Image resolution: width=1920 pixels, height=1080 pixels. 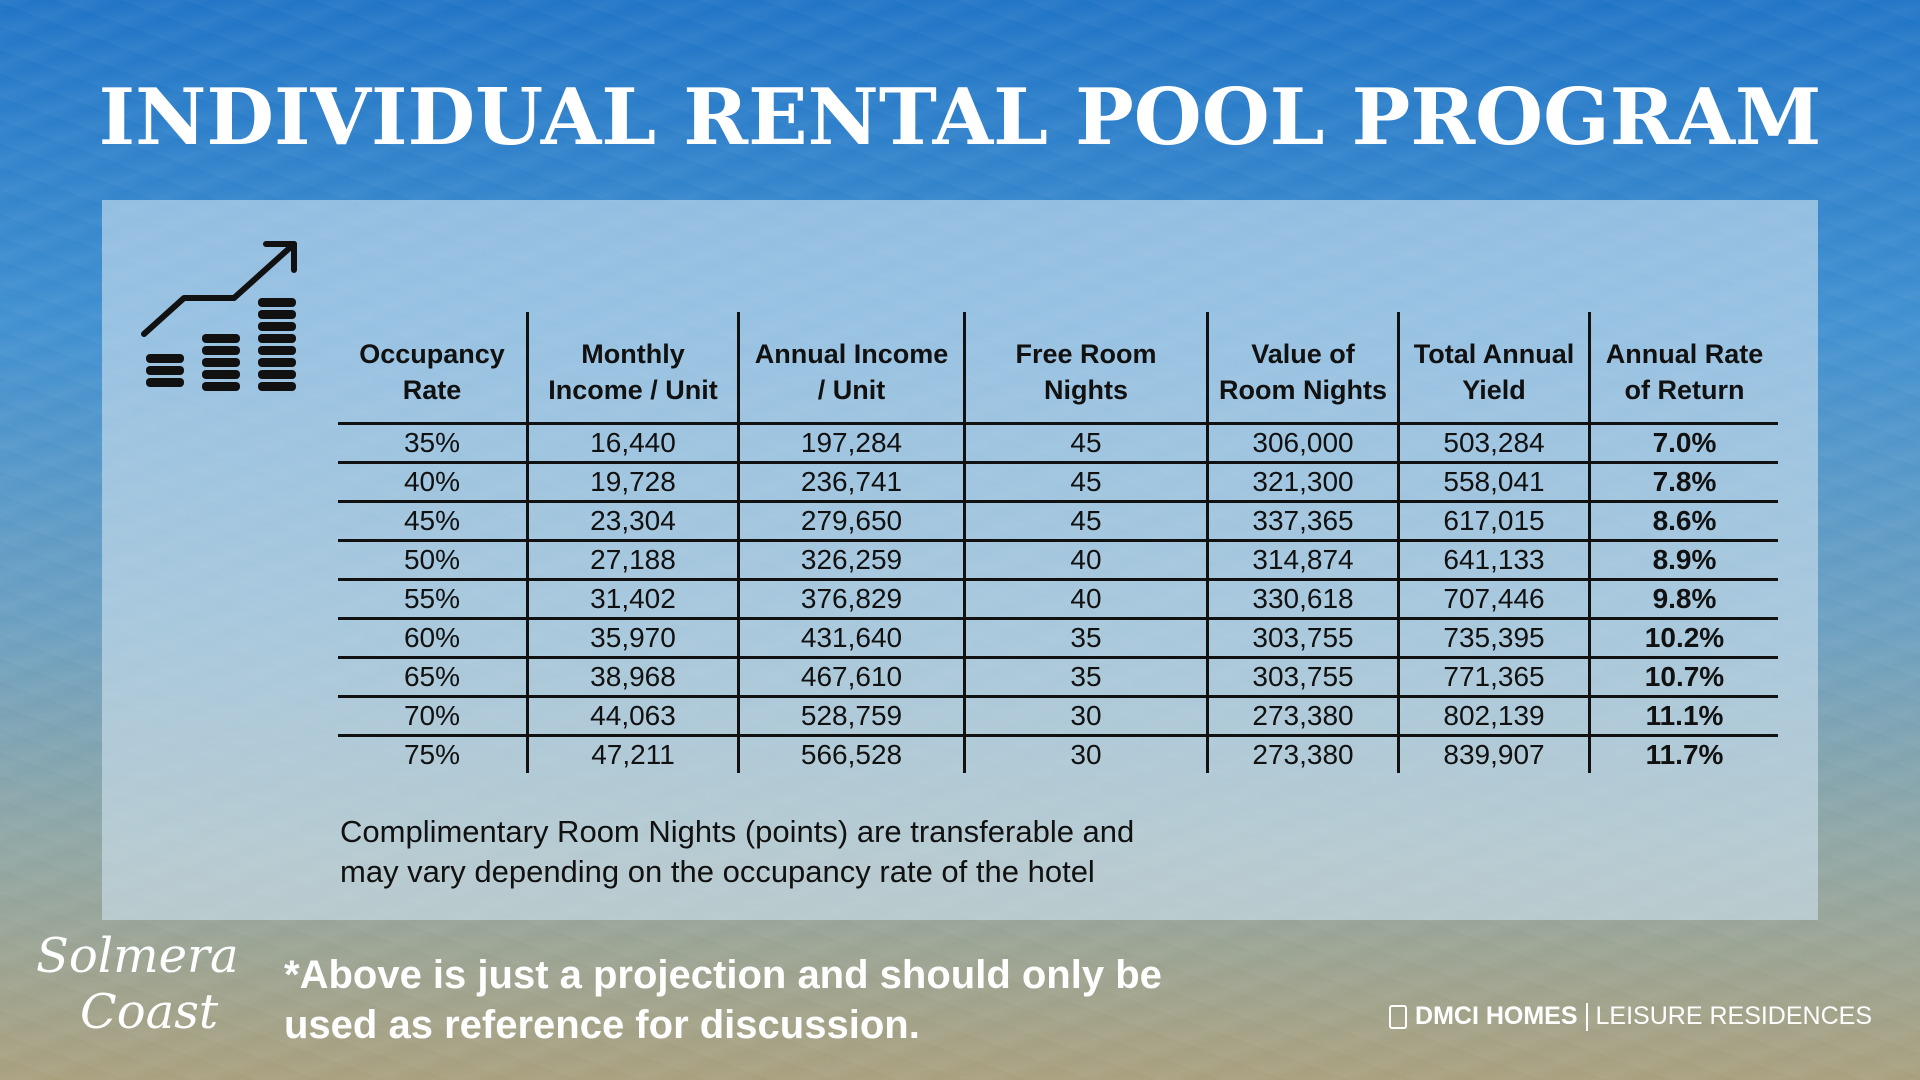 I want to click on table-cell: 11.7%, so click(x=1683, y=754).